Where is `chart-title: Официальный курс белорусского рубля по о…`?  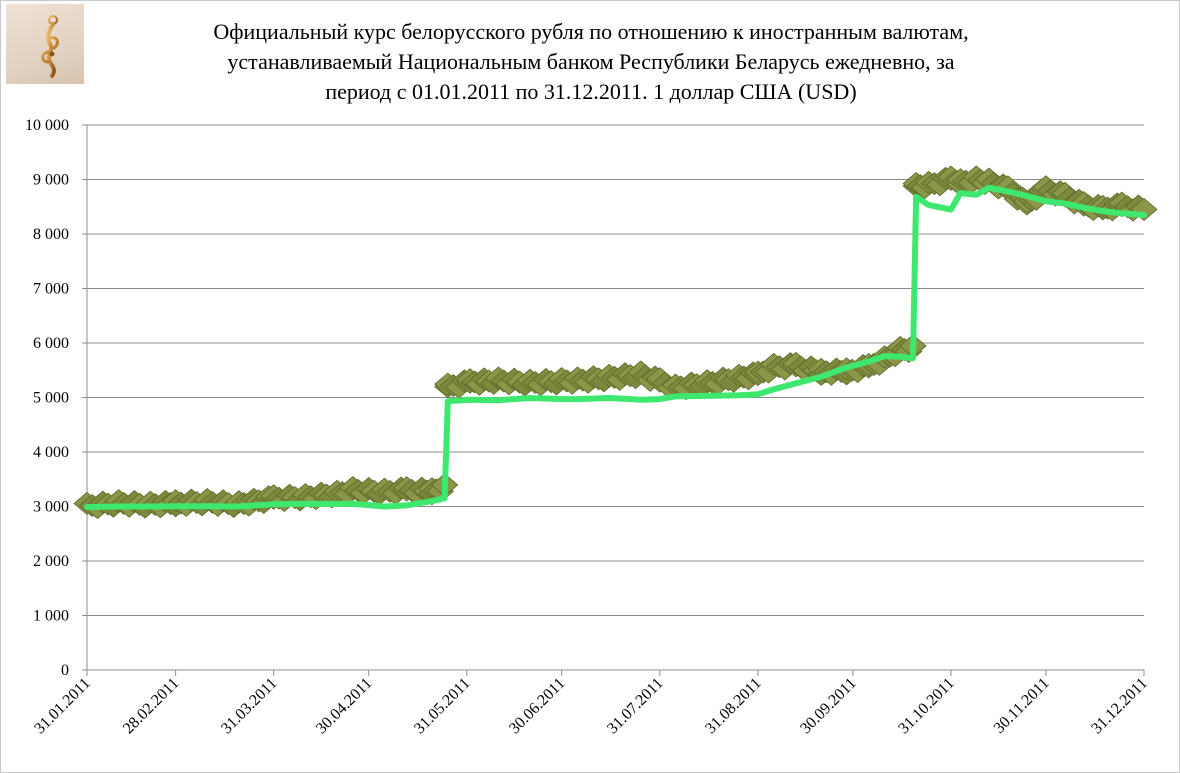
chart-title: Официальный курс белорусского рубля по о… is located at coordinates (591, 62).